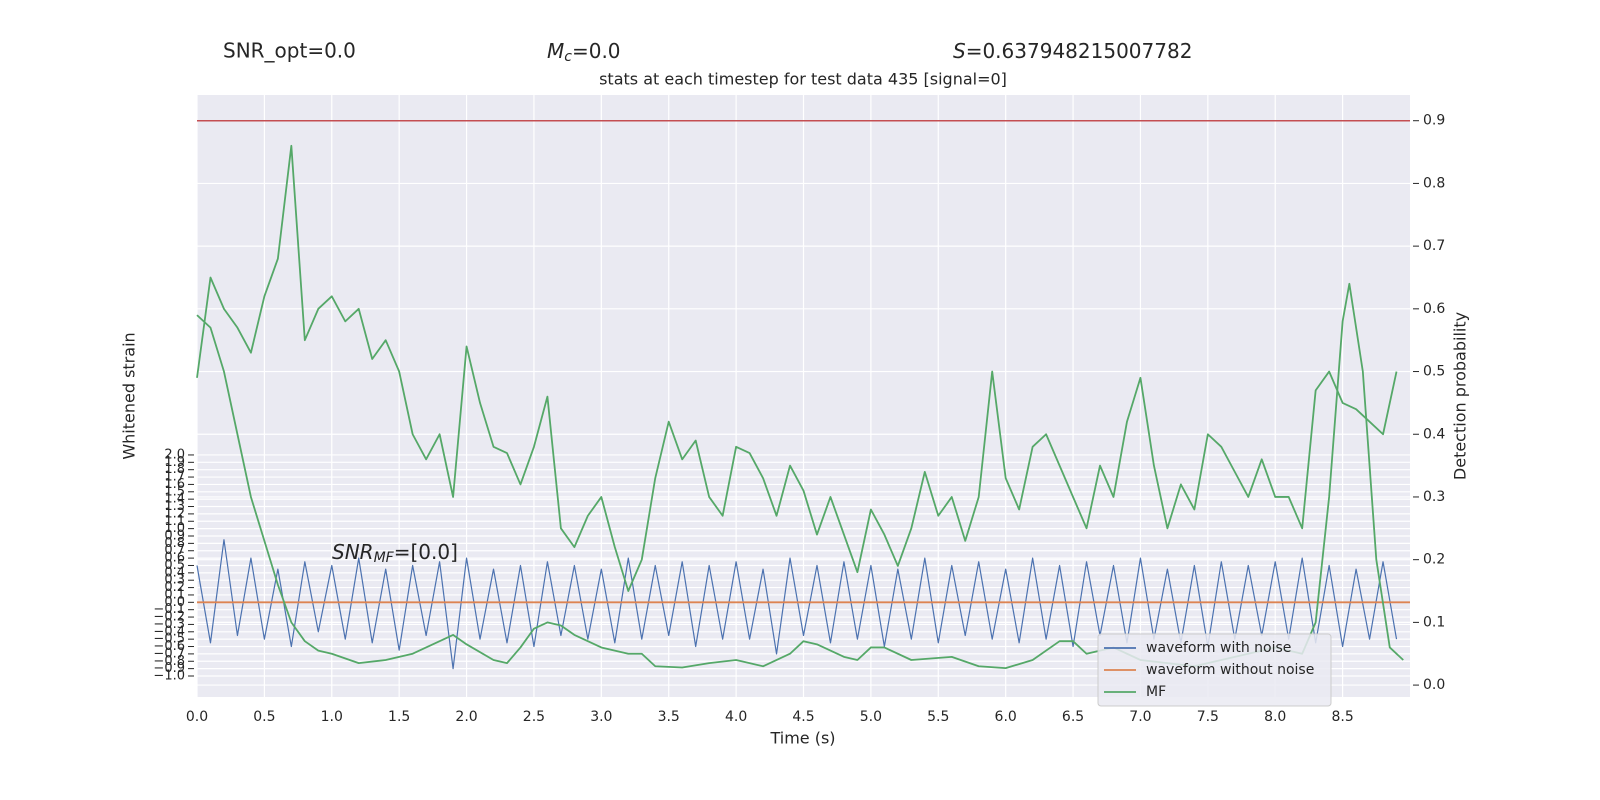  I want to click on annotation-subscript: MF, so click(384, 558).